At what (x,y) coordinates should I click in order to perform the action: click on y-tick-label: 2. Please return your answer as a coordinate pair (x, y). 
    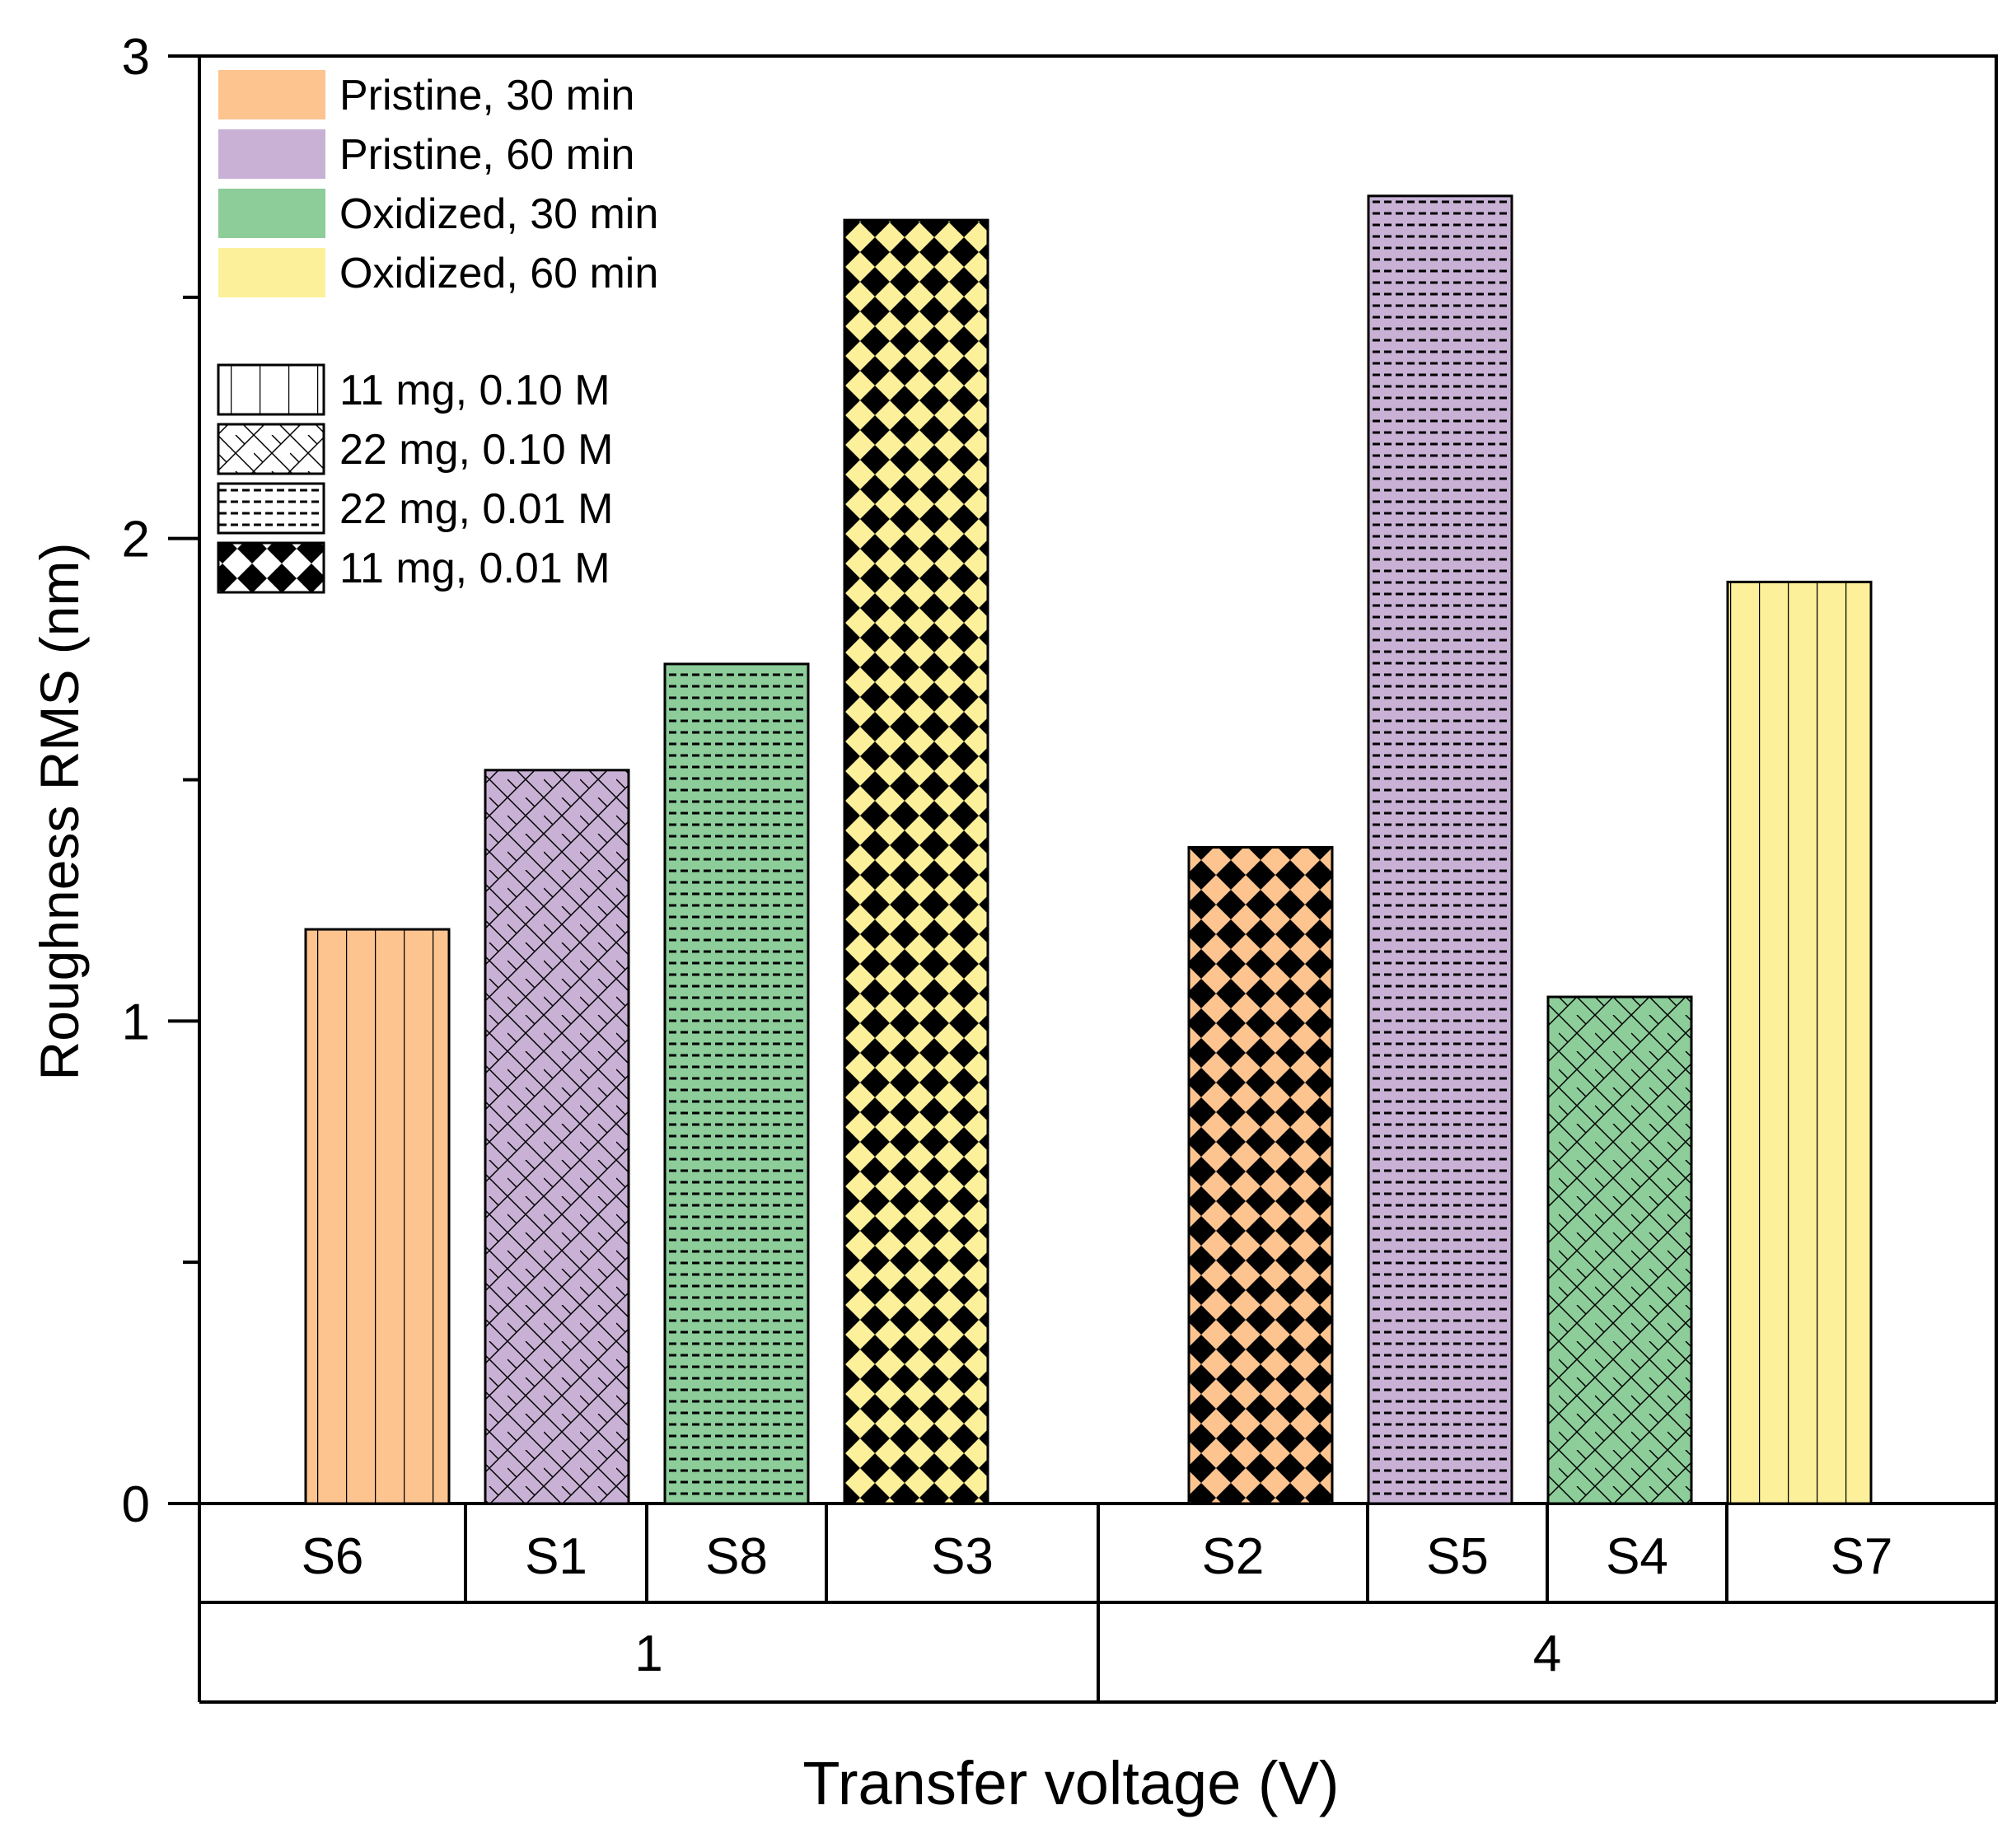
    Looking at the image, I should click on (136, 540).